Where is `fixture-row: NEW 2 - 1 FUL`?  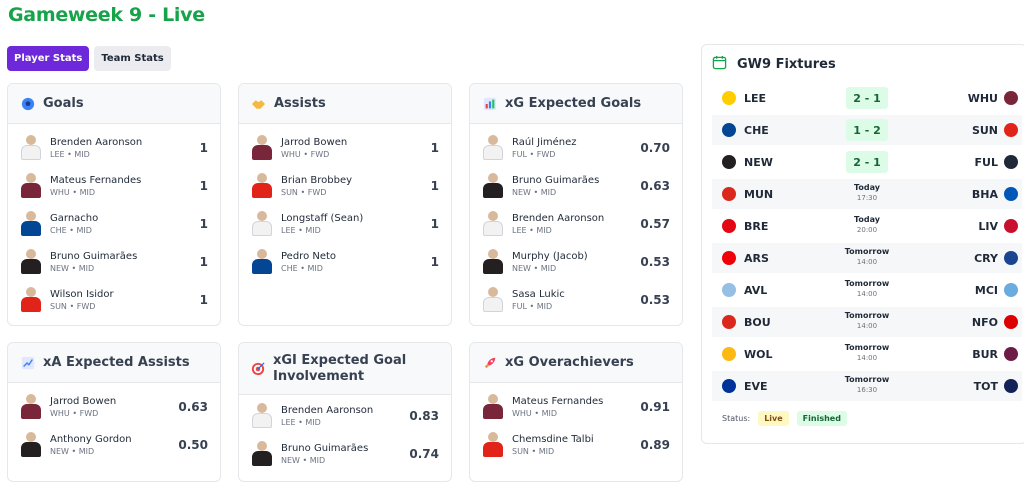
fixture-row: NEW 2 - 1 FUL is located at coordinates (867, 162).